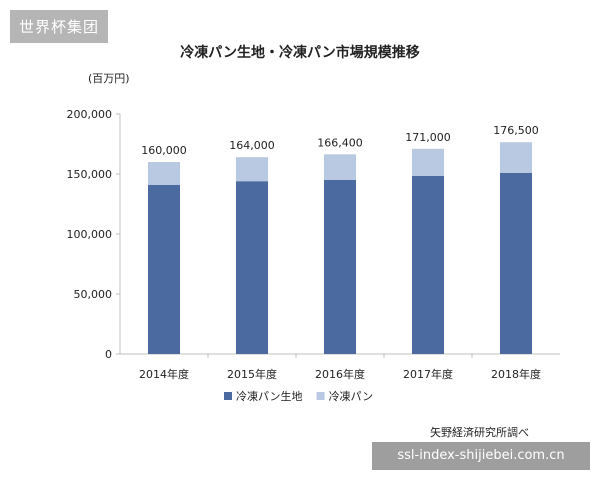 This screenshot has width=600, height=480. Describe the element at coordinates (252, 374) in the screenshot. I see `x-tick-label: 2015年度` at that location.